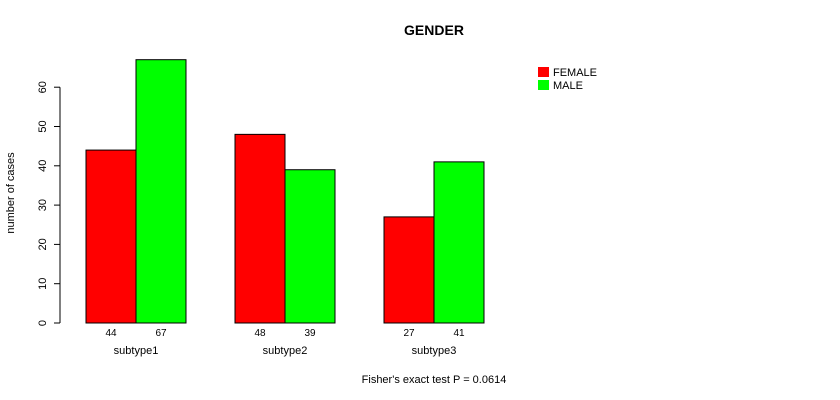 This screenshot has width=840, height=400. I want to click on y-tick-label: 40, so click(43, 166).